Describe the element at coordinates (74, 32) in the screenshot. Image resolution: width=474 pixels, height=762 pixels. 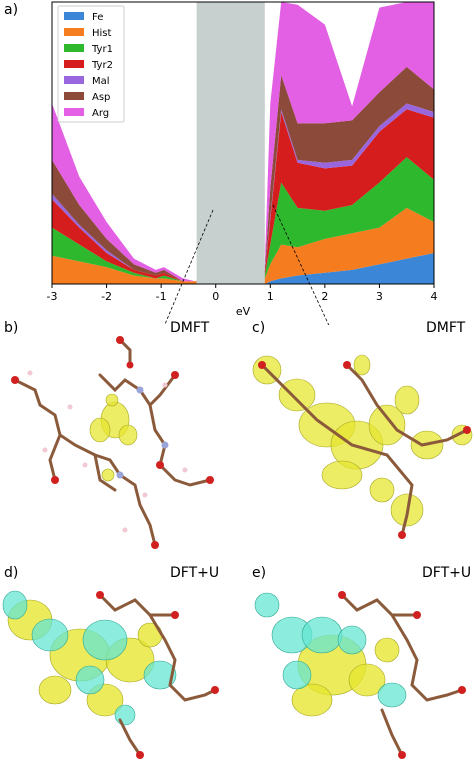
I see `legend-swatch-hist` at that location.